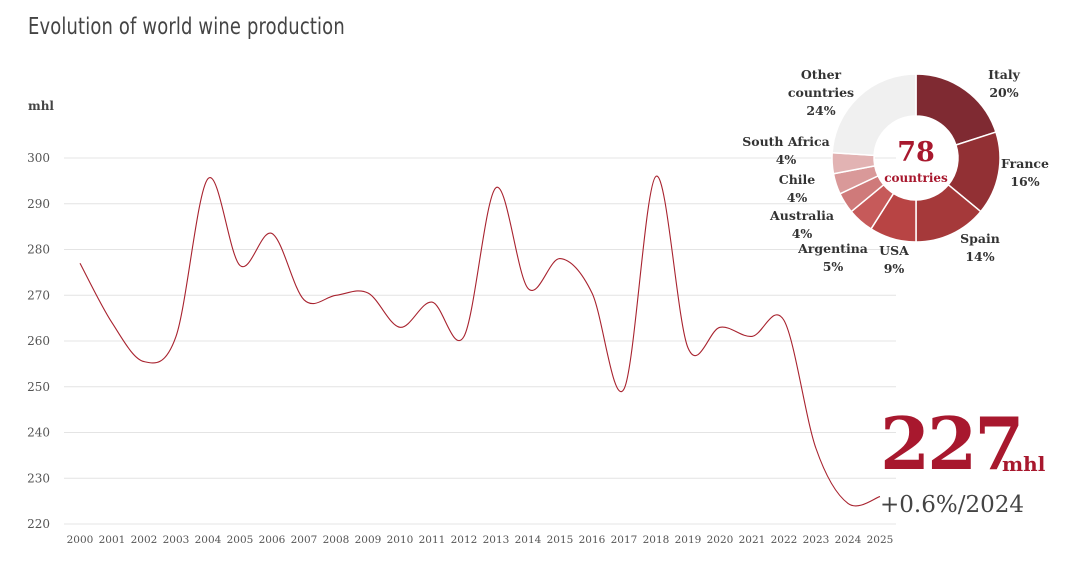 This screenshot has width=1080, height=582. What do you see at coordinates (176, 540) in the screenshot?
I see `x-tick-label: 2003` at bounding box center [176, 540].